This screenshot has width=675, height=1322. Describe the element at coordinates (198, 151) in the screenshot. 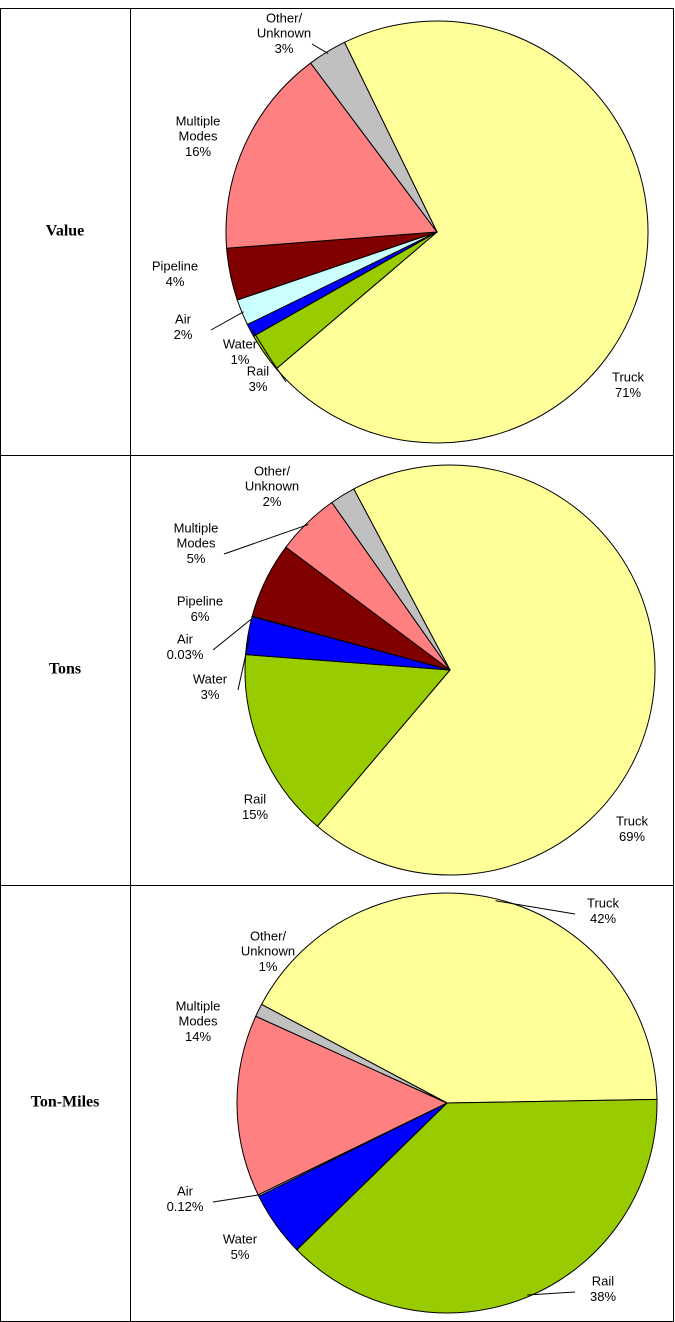

I see `slice-value-label: 16%` at that location.